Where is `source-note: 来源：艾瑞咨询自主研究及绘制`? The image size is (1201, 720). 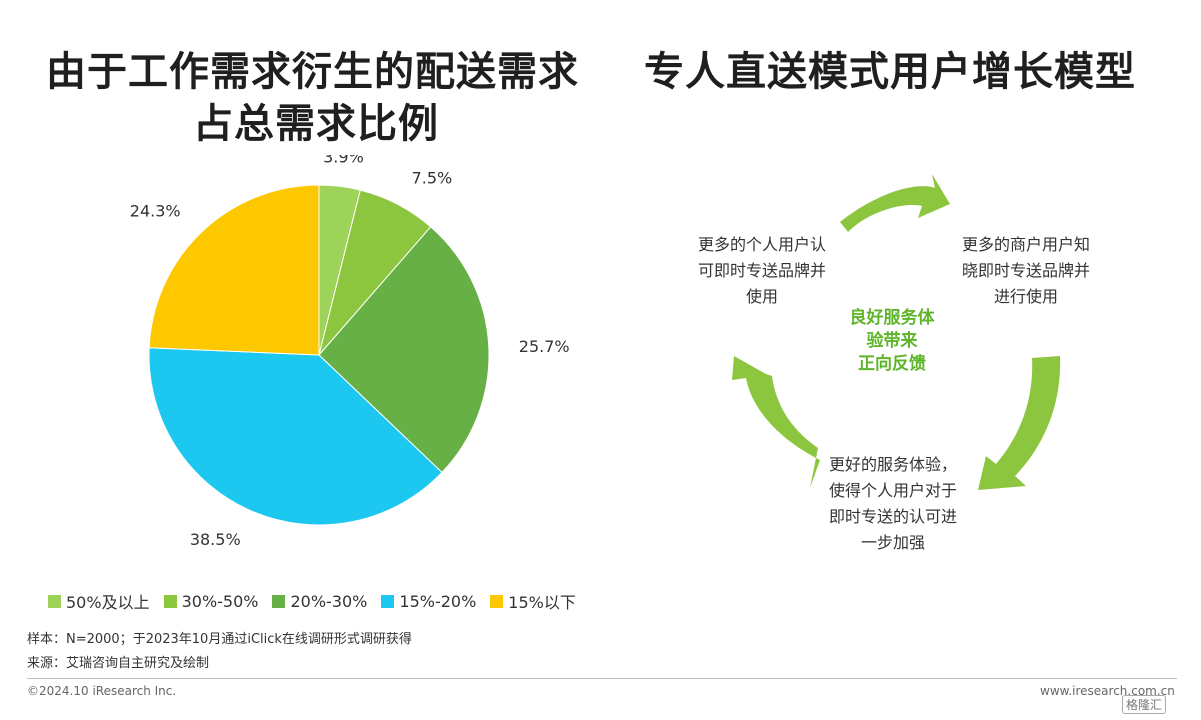 source-note: 来源：艾瑞咨询自主研究及绘制 is located at coordinates (118, 663).